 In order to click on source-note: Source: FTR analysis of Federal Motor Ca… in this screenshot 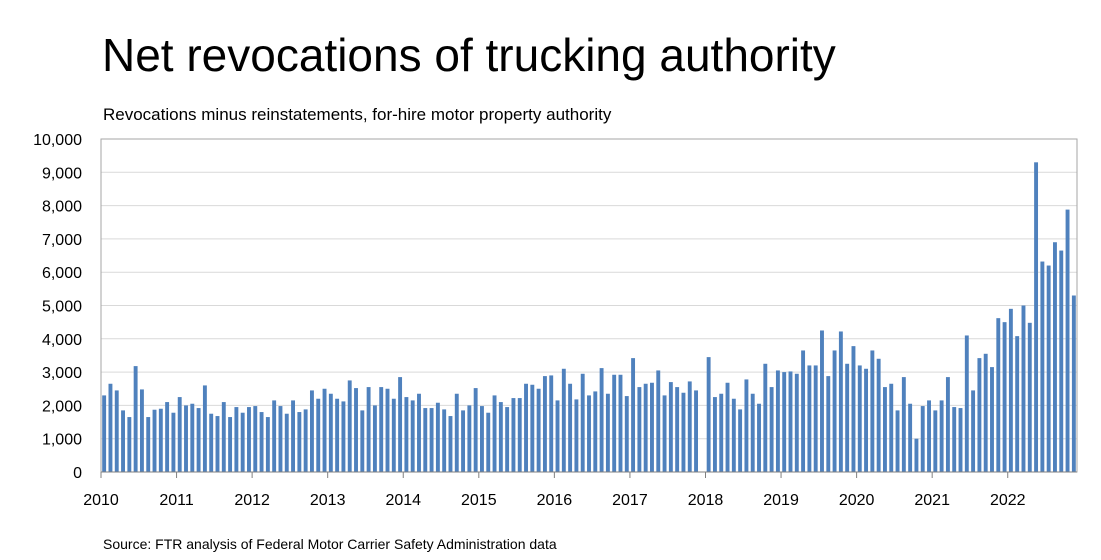, I will do `click(330, 544)`.